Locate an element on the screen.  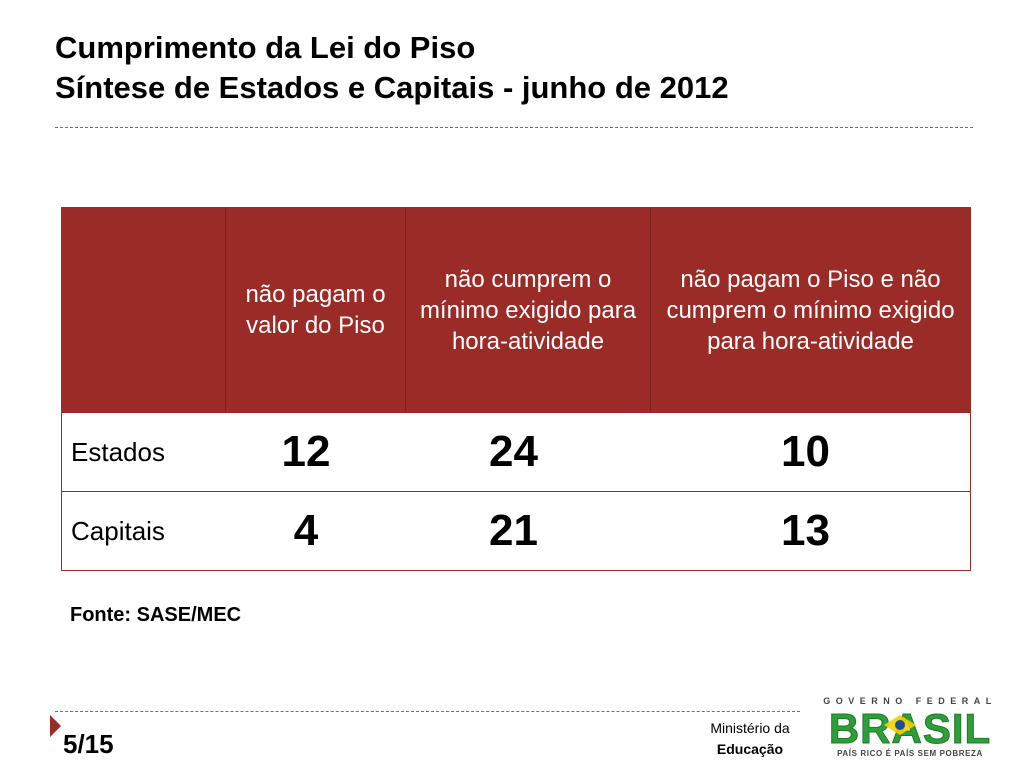
svg-text: PAÍS RICO É PAÍS SEM POBREZA is located at coordinates (910, 753).